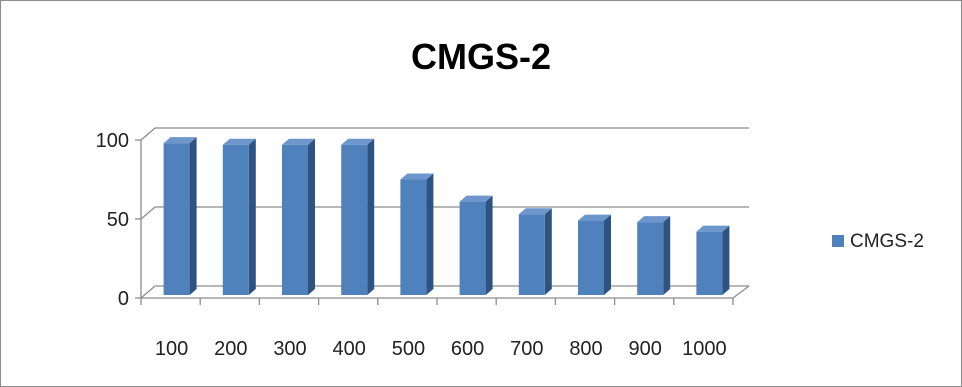 The image size is (962, 387). Describe the element at coordinates (349, 349) in the screenshot. I see `x-tick-label: 400` at that location.